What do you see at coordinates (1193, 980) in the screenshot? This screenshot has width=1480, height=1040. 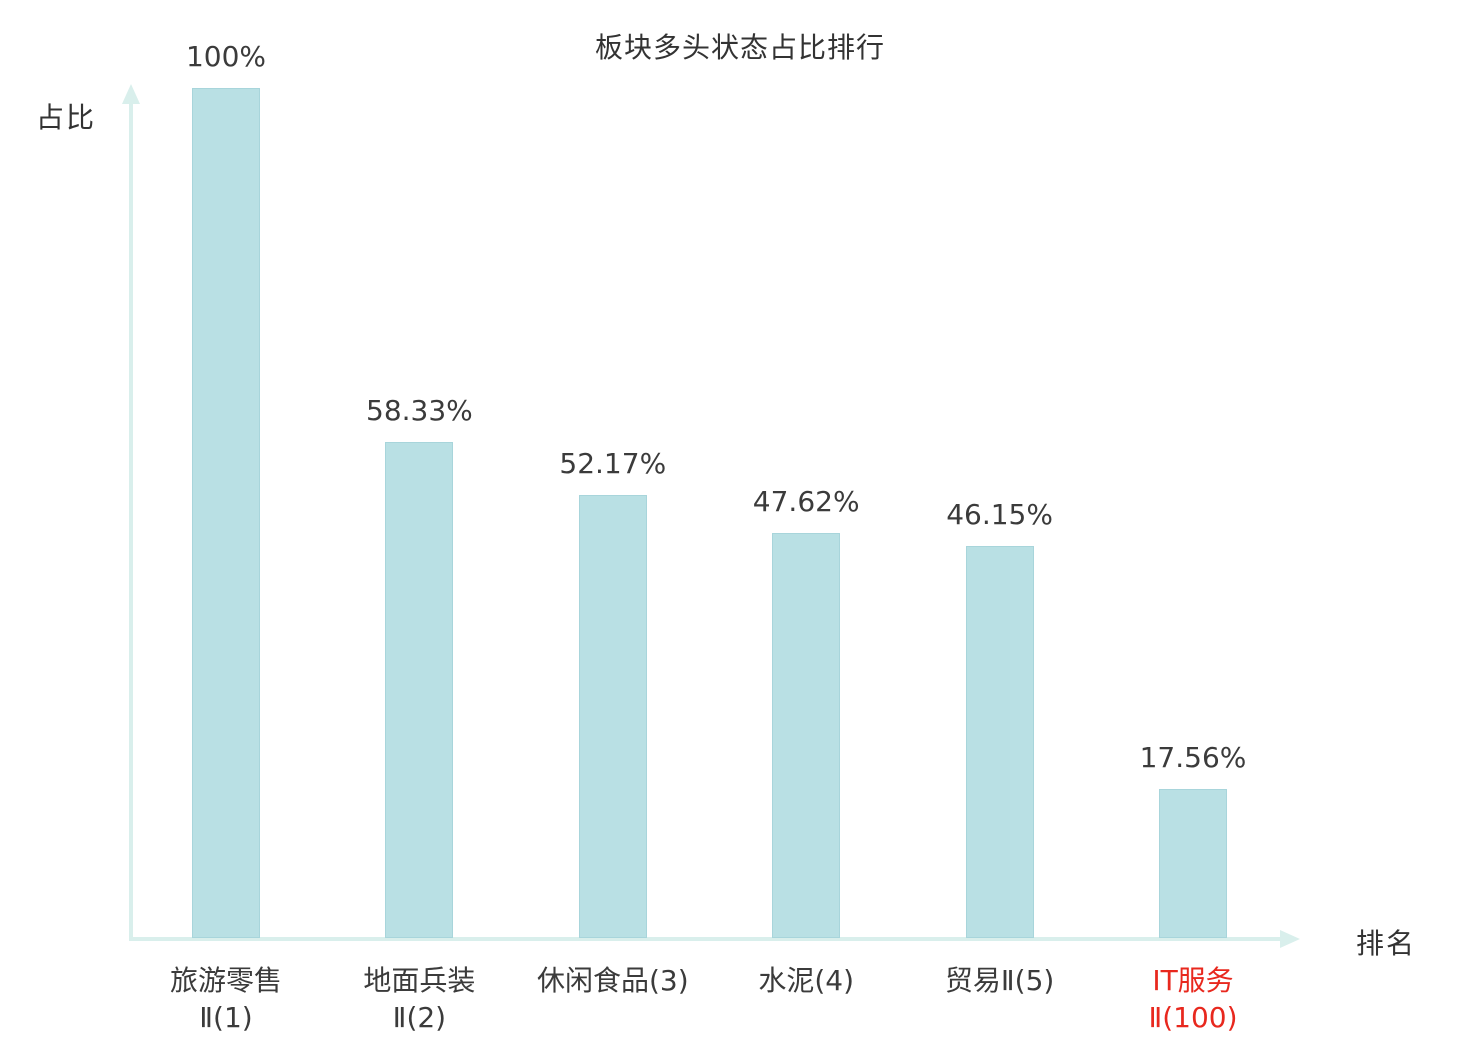 I see `bar-category-label-line: IT服务` at bounding box center [1193, 980].